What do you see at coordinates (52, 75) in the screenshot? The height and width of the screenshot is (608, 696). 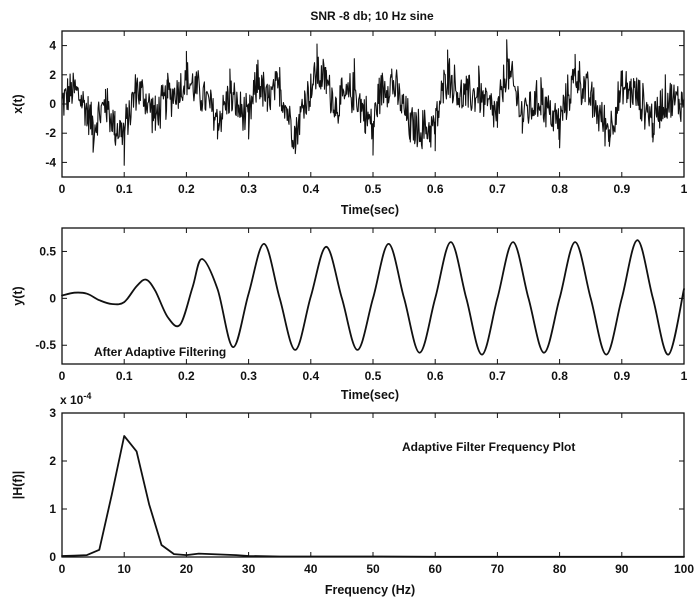 I see `y-tick-label-signal: 2` at bounding box center [52, 75].